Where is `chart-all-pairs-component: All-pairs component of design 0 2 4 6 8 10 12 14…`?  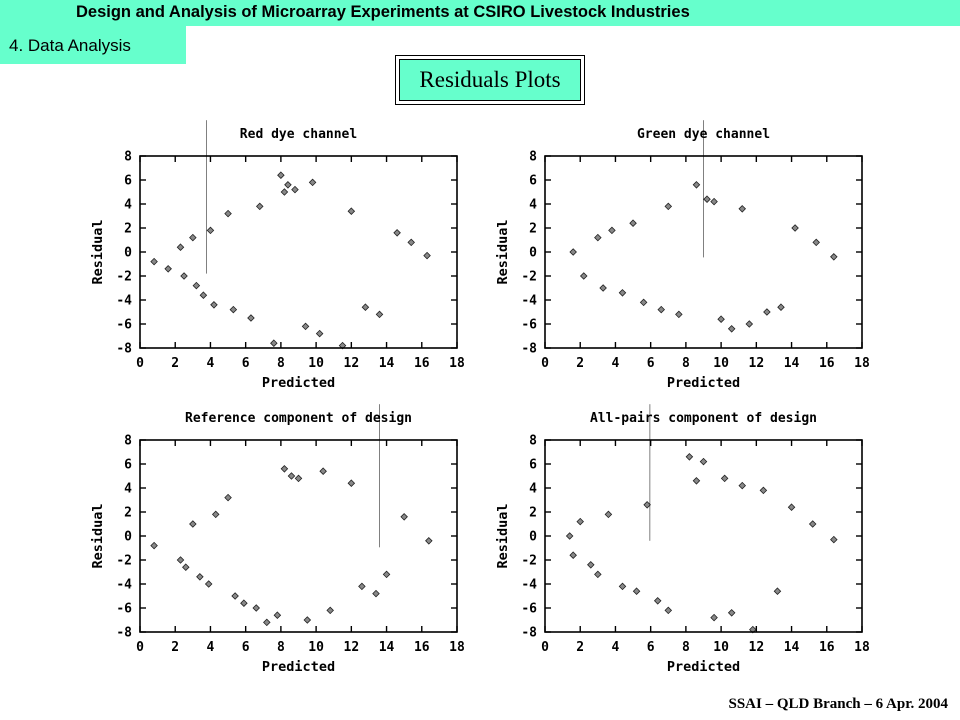
chart-all-pairs-component: All-pairs component of design 0 2 4 6 8 10 12 14… is located at coordinates (682, 539).